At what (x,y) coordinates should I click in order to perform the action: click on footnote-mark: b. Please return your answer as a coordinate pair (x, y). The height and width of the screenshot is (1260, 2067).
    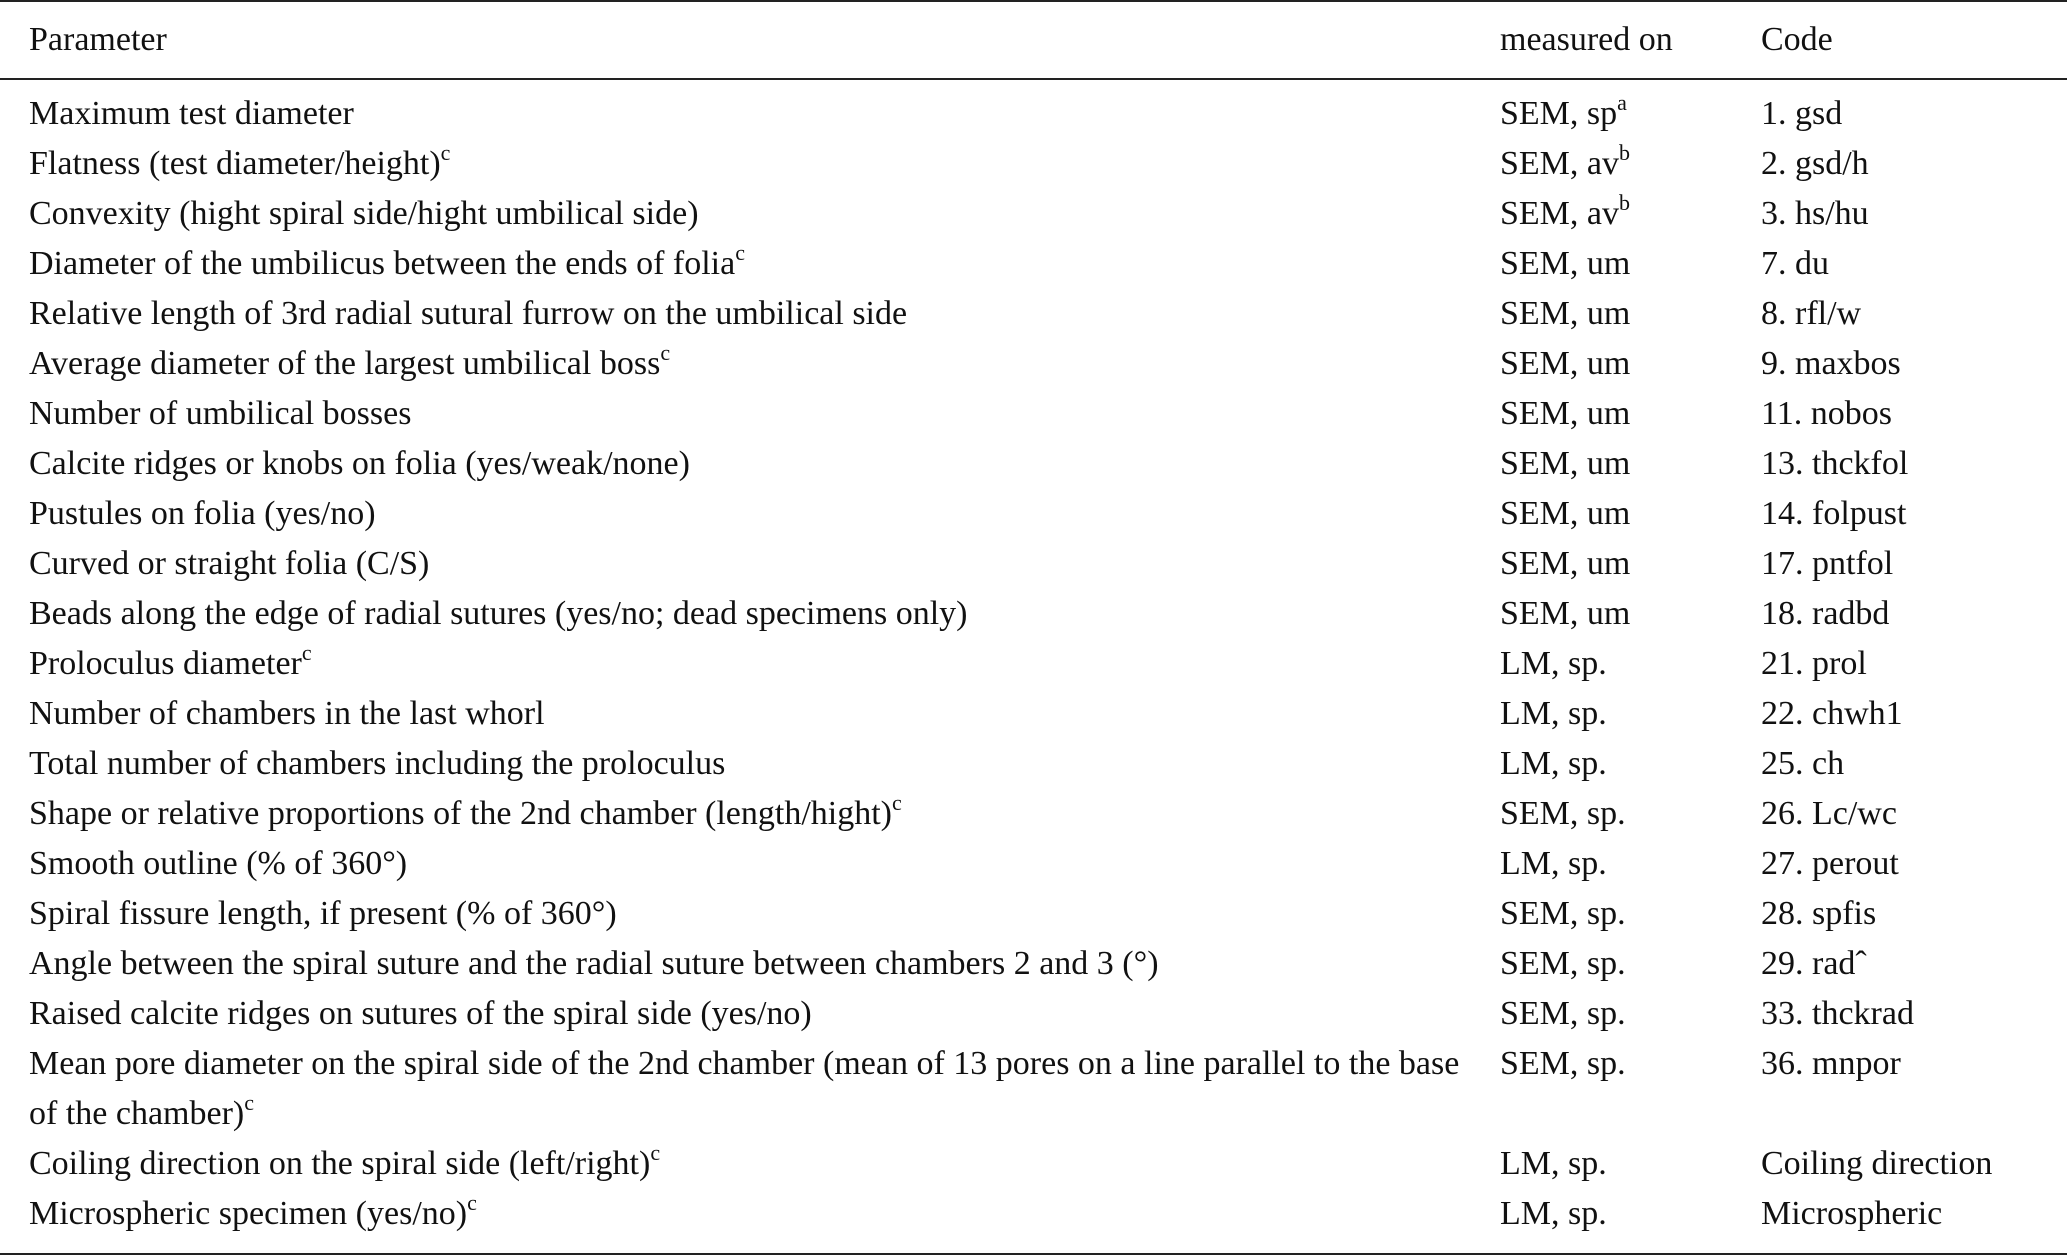
    Looking at the image, I should click on (1624, 202).